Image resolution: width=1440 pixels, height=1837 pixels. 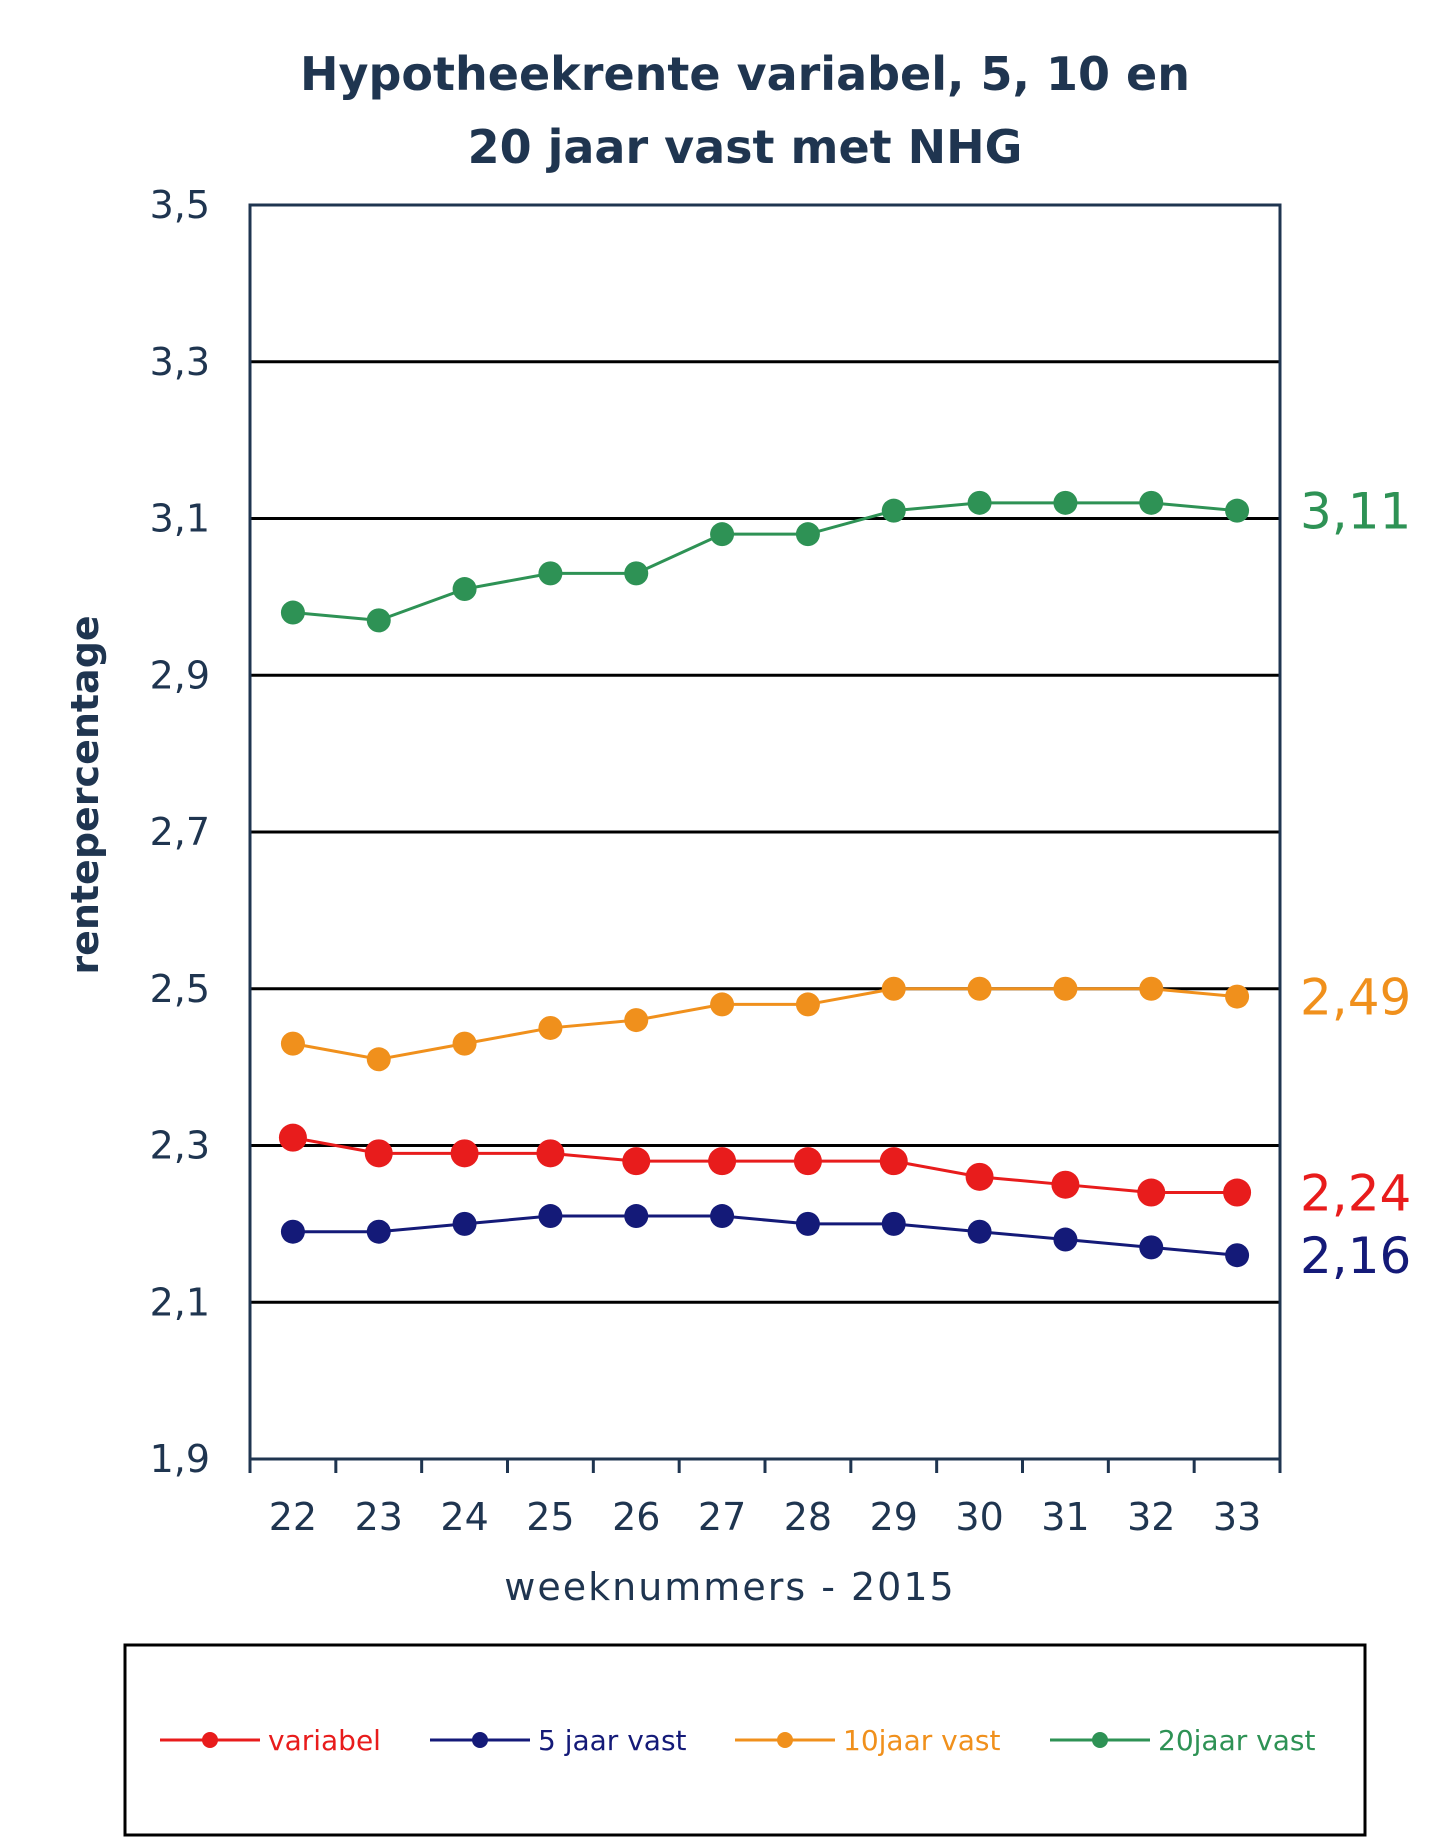 I want to click on y-tick-label: 3,1, so click(x=180, y=519).